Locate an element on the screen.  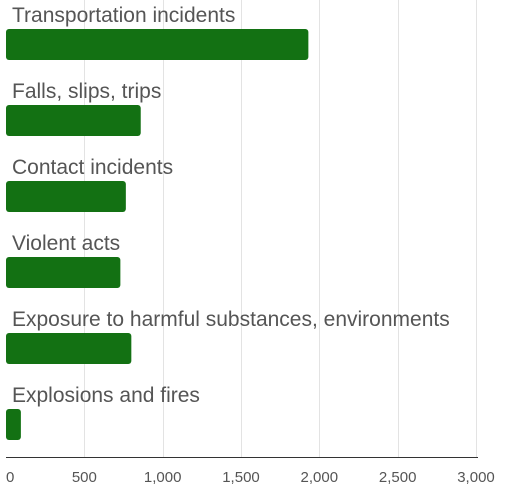
x-tick-labels: 0 500 1,000 1,500 2,000 2,500 3,000 is located at coordinates (250, 477).